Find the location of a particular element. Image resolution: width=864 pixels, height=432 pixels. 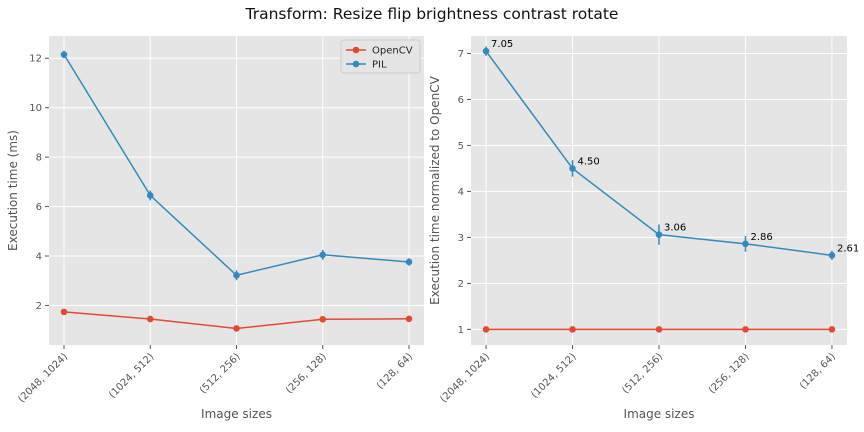

y-tick-label: 5 is located at coordinates (461, 146).